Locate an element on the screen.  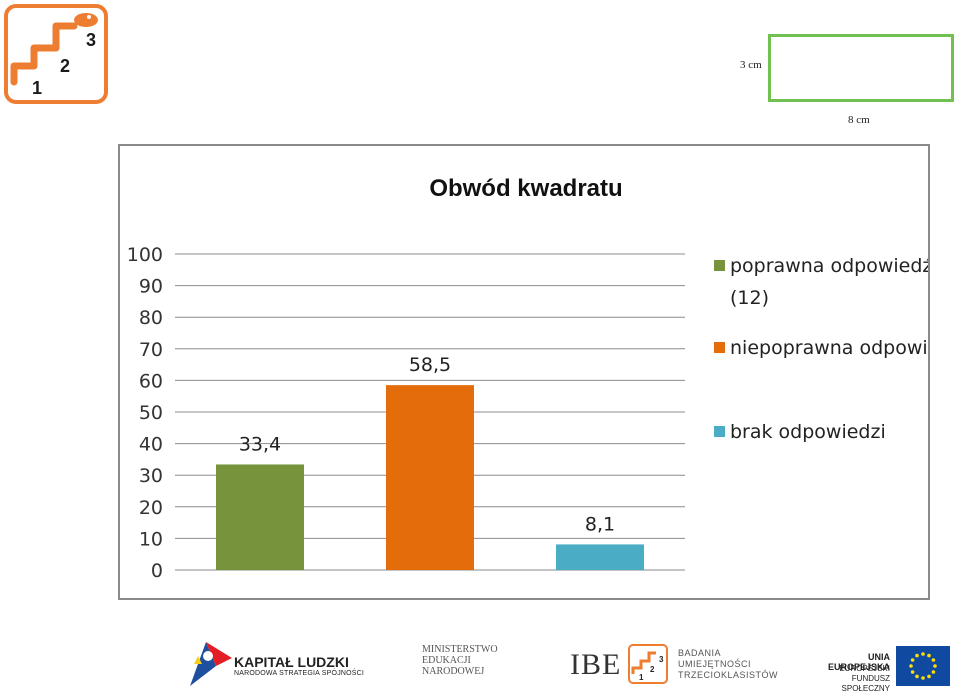
y-tick-label: 70 is located at coordinates (151, 350).